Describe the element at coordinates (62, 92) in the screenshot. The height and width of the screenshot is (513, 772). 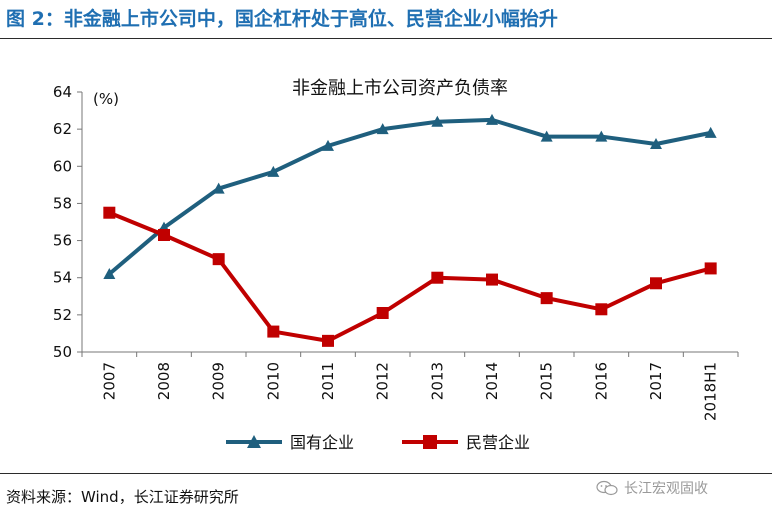
I see `y-tick-label: 64` at that location.